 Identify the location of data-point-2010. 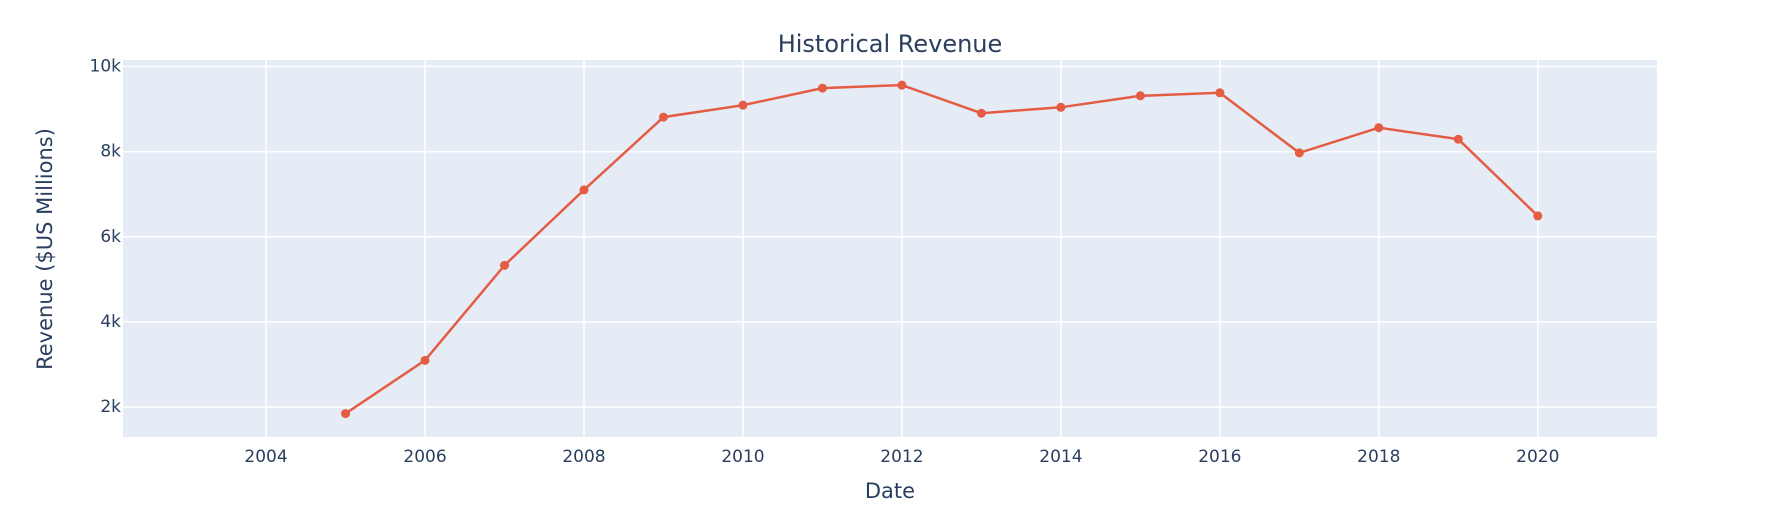
(743, 105).